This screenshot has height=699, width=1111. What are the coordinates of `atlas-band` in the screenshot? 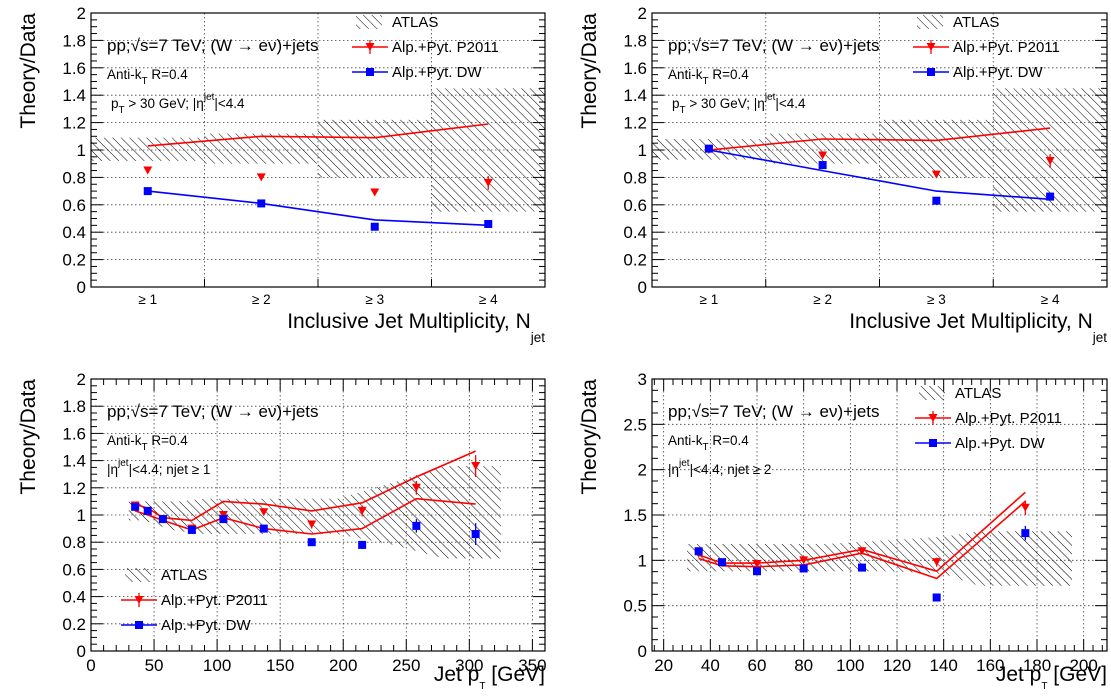 It's located at (314, 512).